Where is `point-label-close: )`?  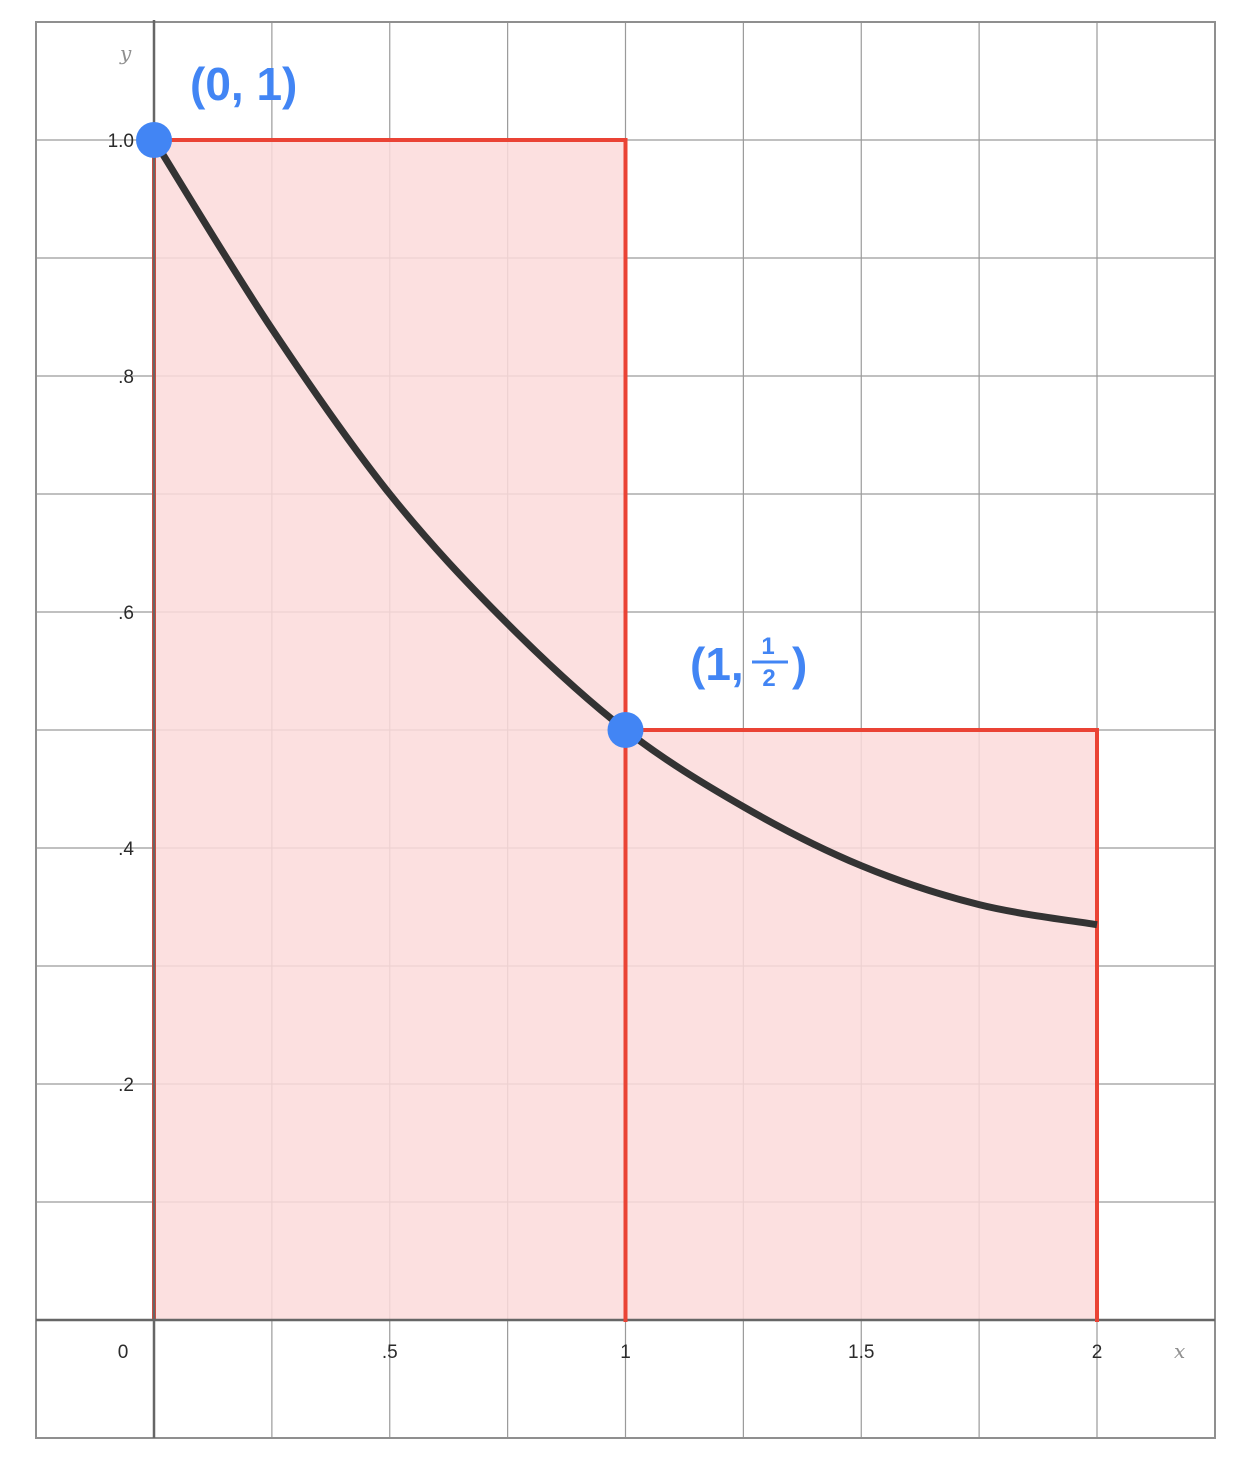
point-label-close: ) is located at coordinates (799, 664).